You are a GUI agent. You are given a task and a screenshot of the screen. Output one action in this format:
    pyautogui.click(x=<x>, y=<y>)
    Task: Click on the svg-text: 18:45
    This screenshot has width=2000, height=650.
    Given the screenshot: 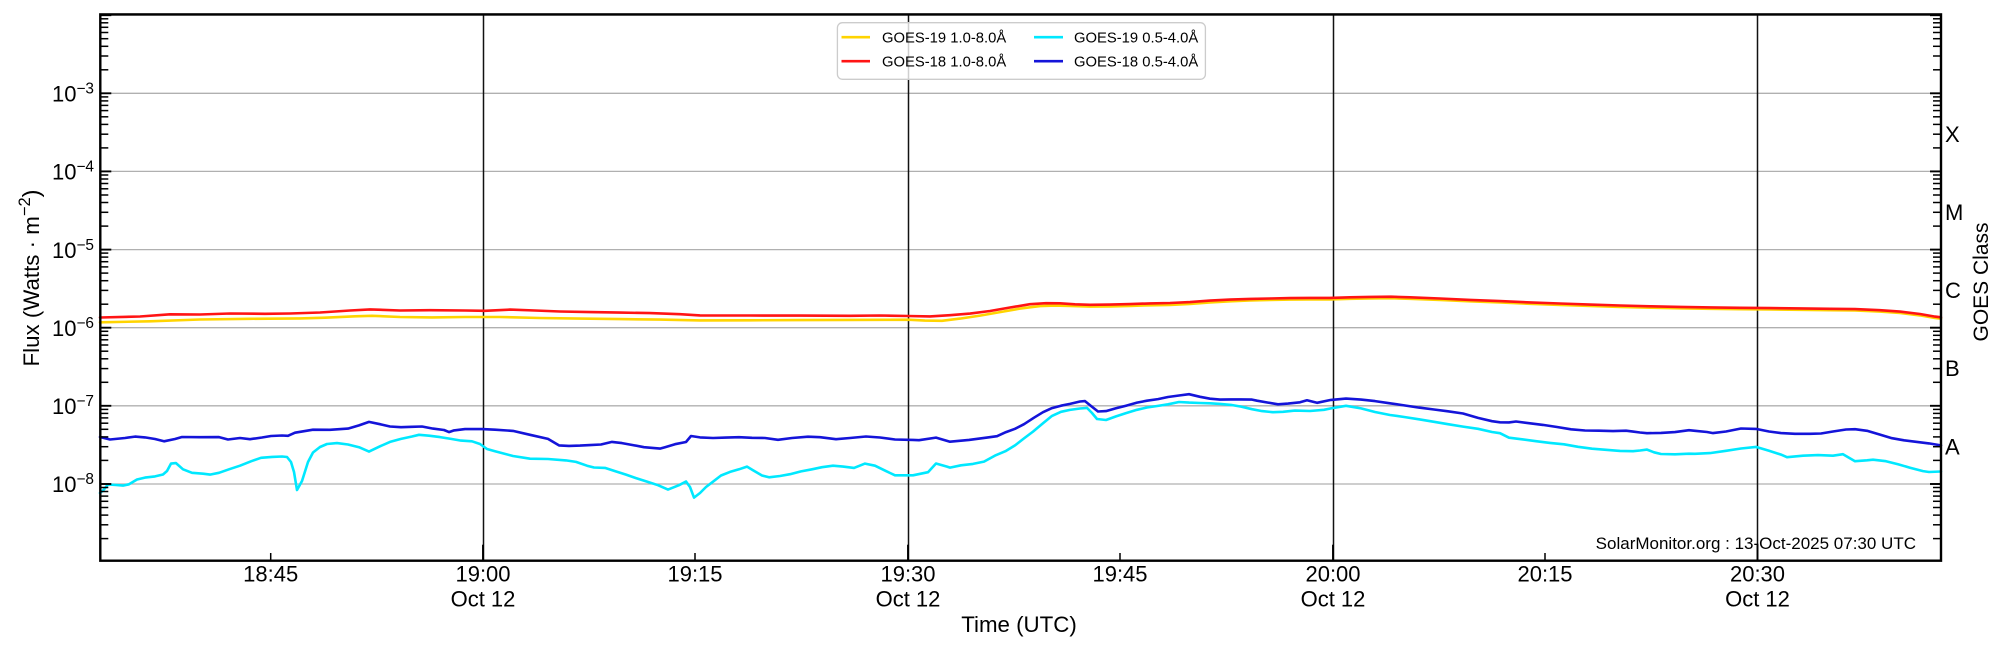 What is the action you would take?
    pyautogui.click(x=270, y=574)
    